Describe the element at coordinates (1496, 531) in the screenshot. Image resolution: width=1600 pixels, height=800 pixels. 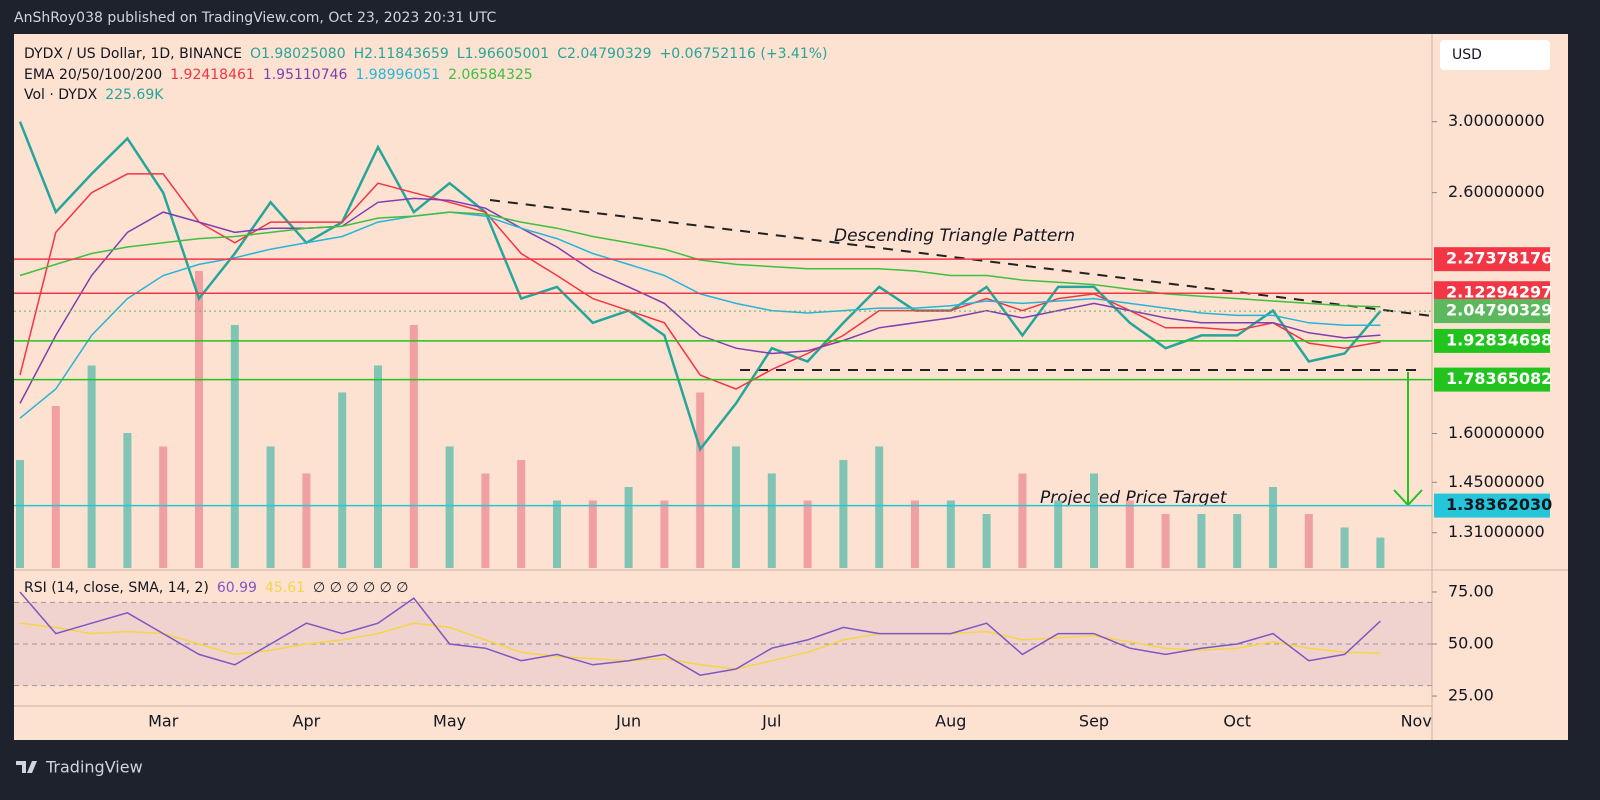
I see `y-tick-label: 1.31000000` at that location.